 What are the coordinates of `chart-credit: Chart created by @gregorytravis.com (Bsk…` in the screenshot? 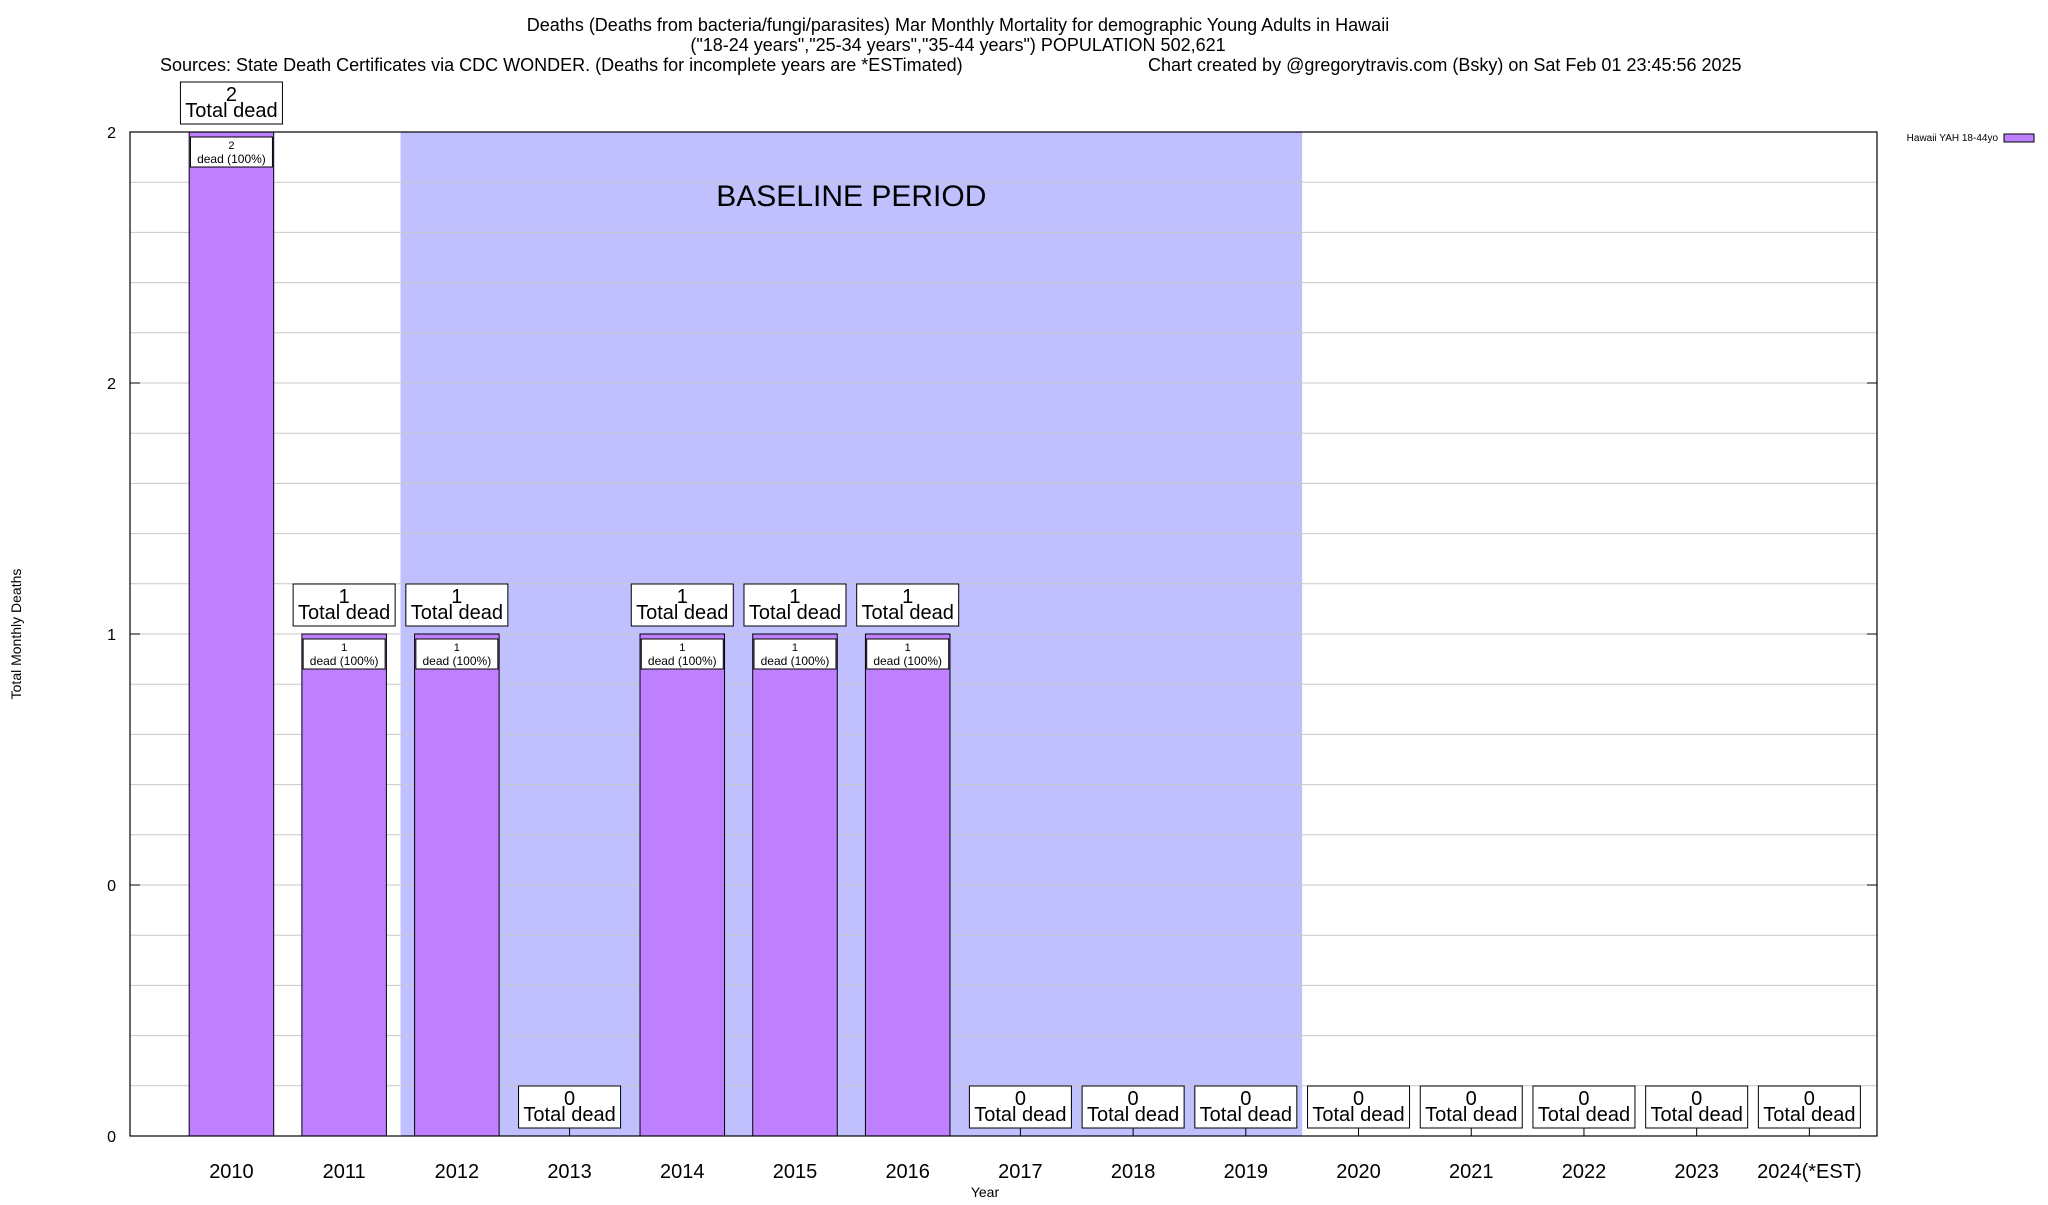 It's located at (1445, 65).